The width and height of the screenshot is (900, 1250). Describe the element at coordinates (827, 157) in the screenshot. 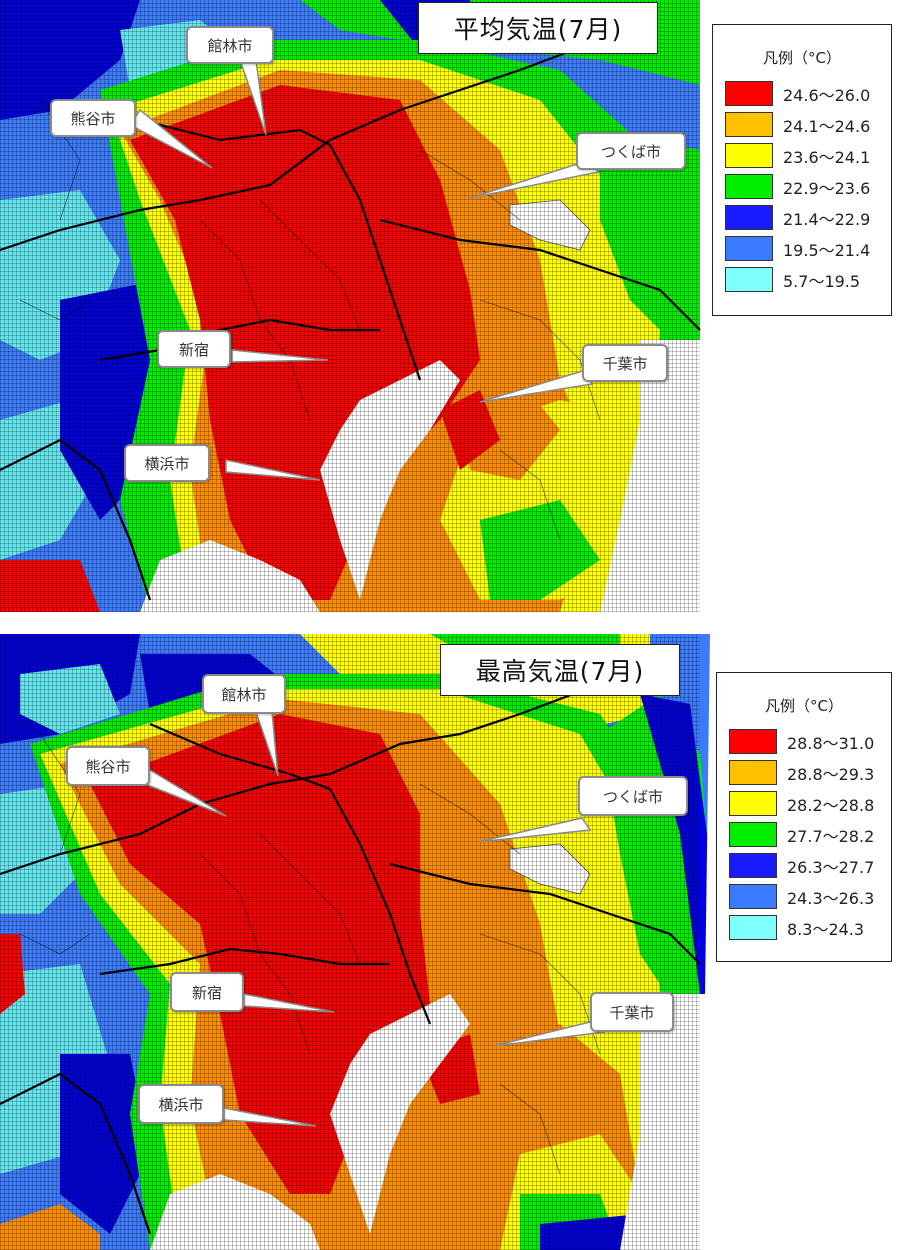

I see `legend-label: 23.6～24.1` at that location.